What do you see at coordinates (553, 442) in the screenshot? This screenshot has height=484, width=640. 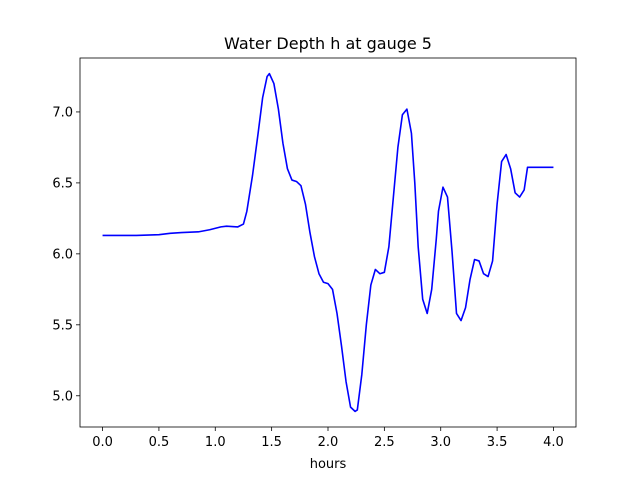 I see `x-tick-label: 4.0` at bounding box center [553, 442].